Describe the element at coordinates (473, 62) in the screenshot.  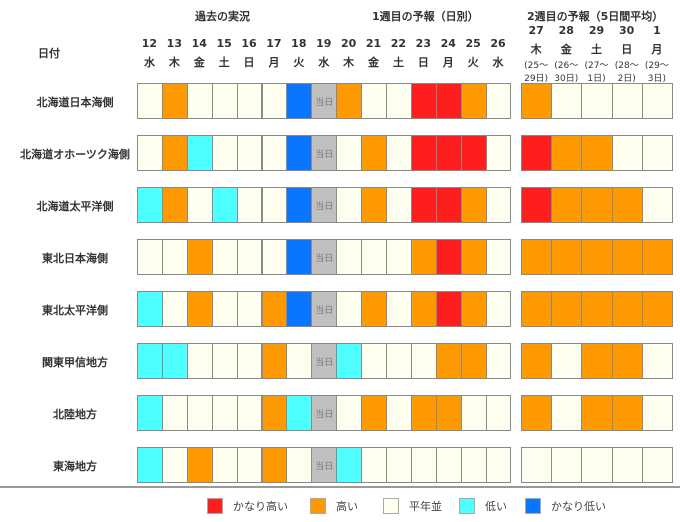
I see `day-weekday: 火` at that location.